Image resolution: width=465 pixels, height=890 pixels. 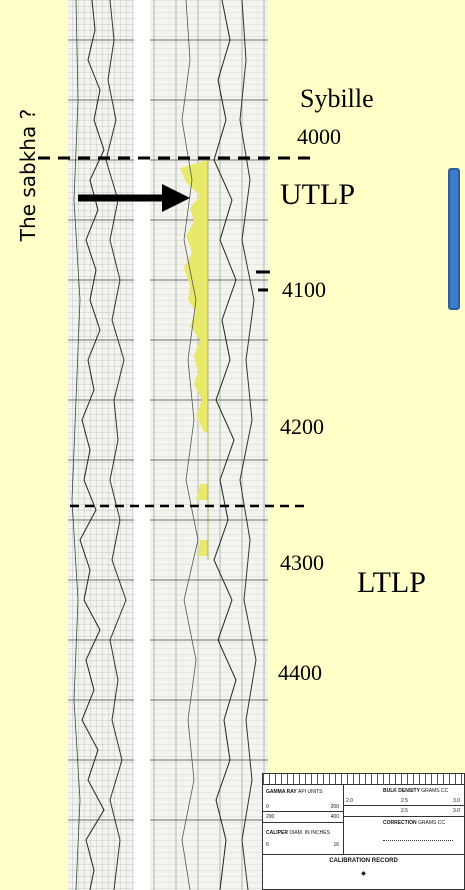 I want to click on depth-column, so click(x=142, y=445).